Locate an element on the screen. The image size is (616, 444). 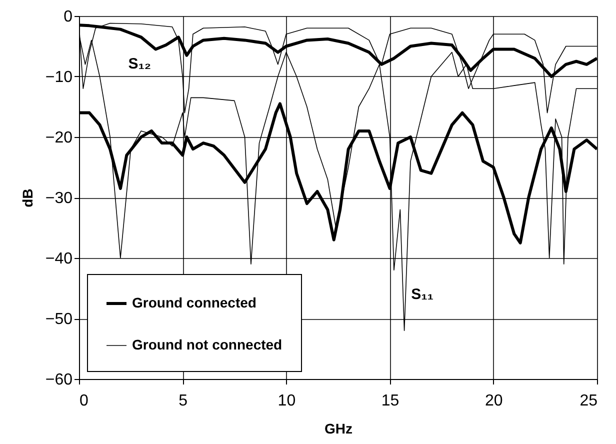
x-tick-label: 15 is located at coordinates (390, 401).